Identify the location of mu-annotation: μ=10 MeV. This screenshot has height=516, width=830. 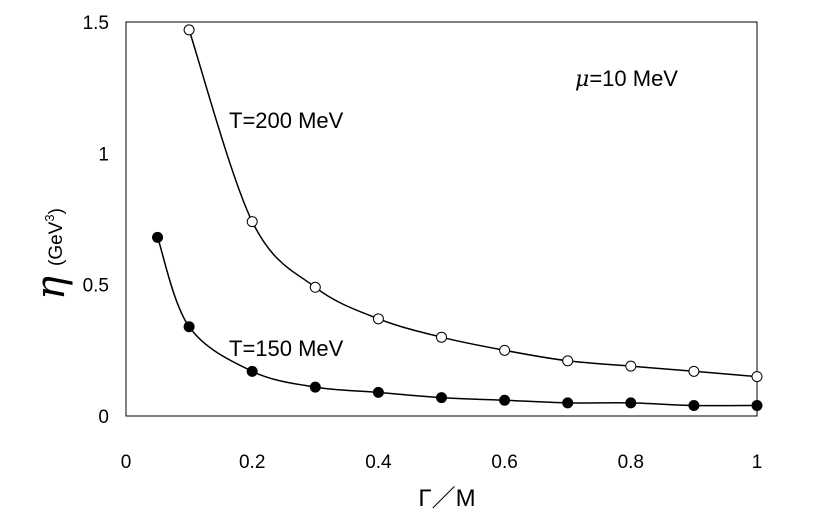
(626, 79).